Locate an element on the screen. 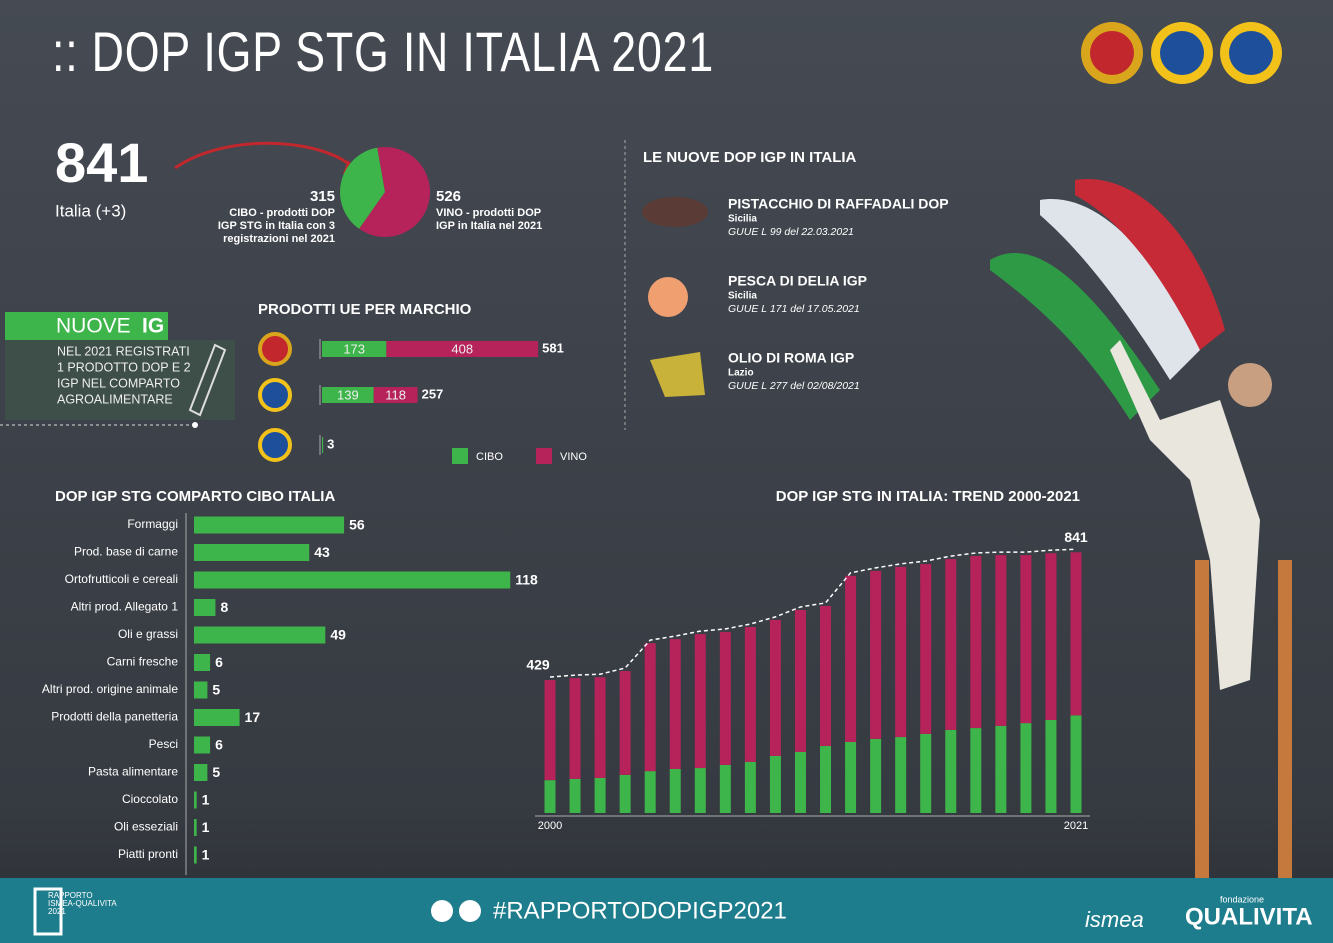  category-label: Pasta alimentare is located at coordinates (133, 772).